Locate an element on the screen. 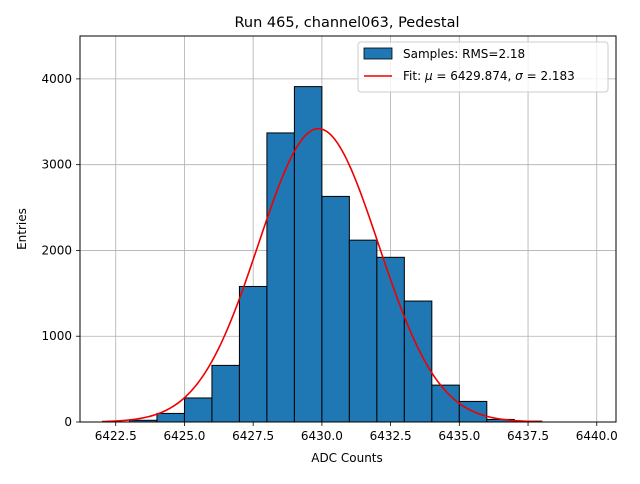 Image resolution: width=640 pixels, height=484 pixels. legend-box is located at coordinates (483, 67).